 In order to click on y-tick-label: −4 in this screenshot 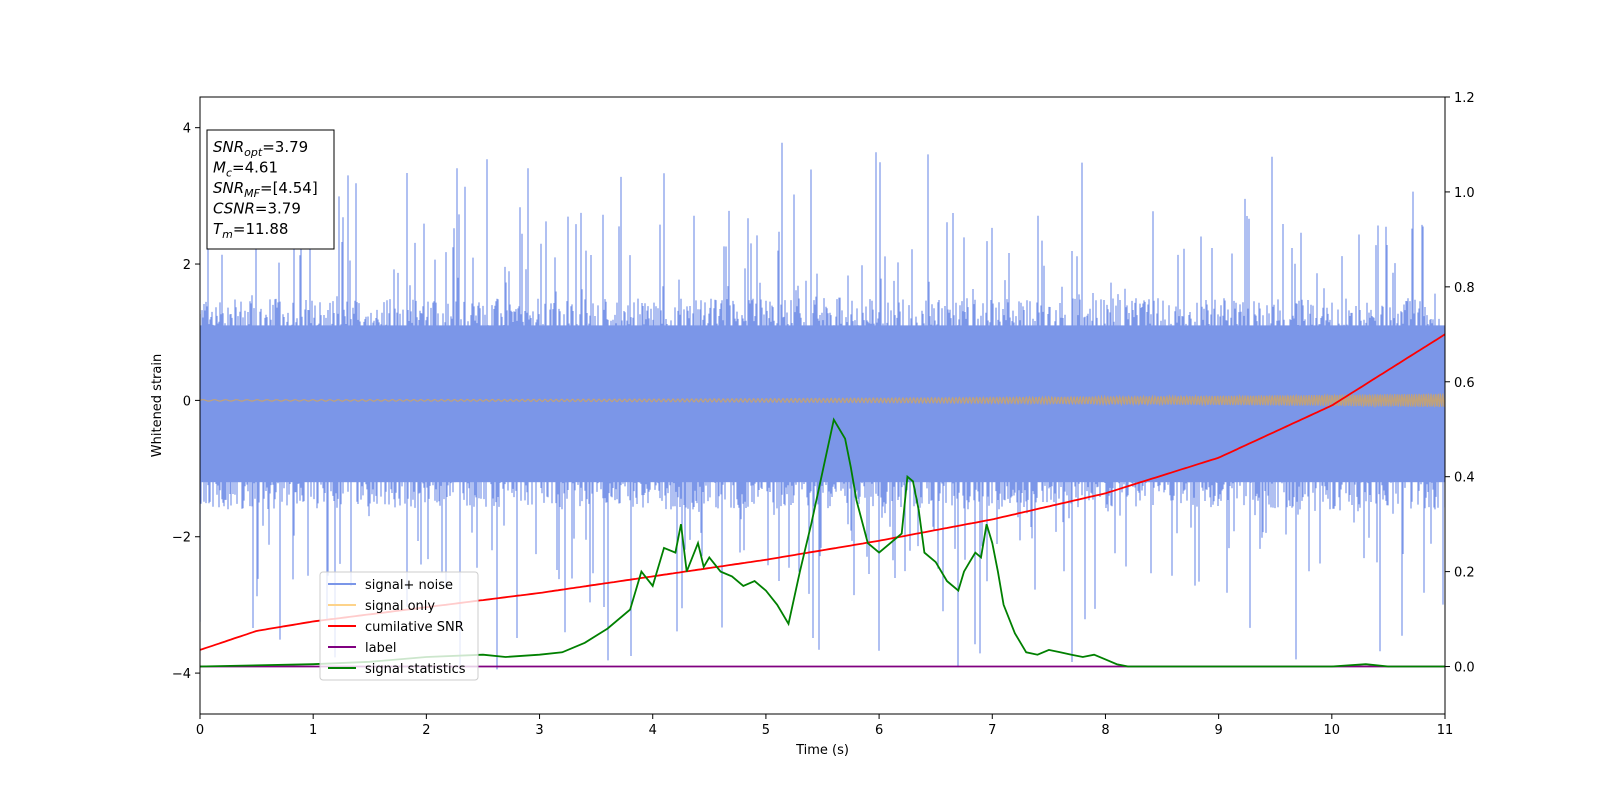, I will do `click(181, 674)`.